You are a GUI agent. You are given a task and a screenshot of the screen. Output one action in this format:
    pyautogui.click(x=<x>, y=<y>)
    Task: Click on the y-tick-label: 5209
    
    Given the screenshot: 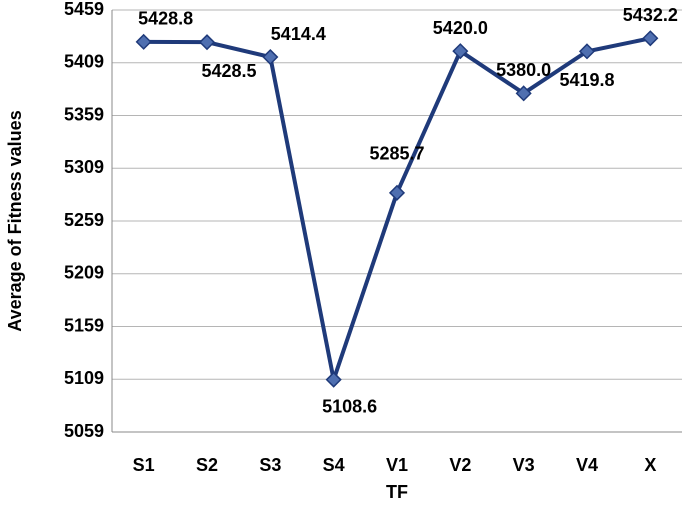 What is the action you would take?
    pyautogui.click(x=84, y=273)
    